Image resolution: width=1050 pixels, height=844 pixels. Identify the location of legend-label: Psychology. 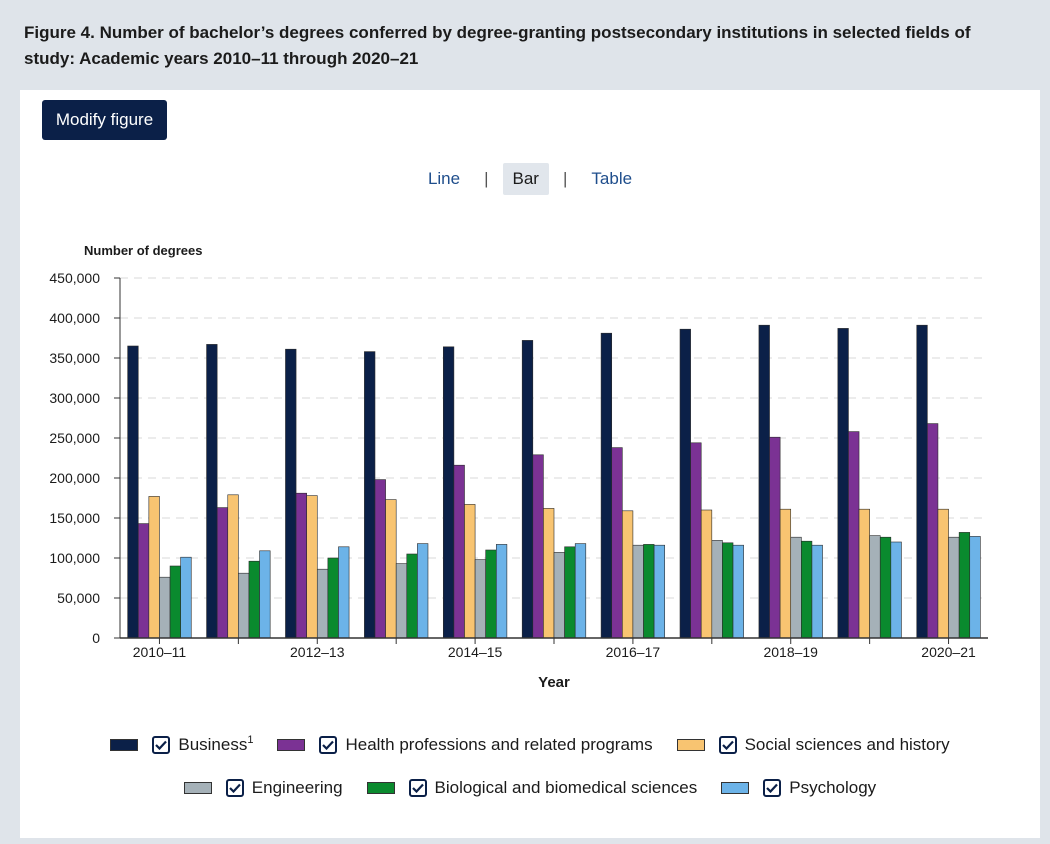
(832, 788).